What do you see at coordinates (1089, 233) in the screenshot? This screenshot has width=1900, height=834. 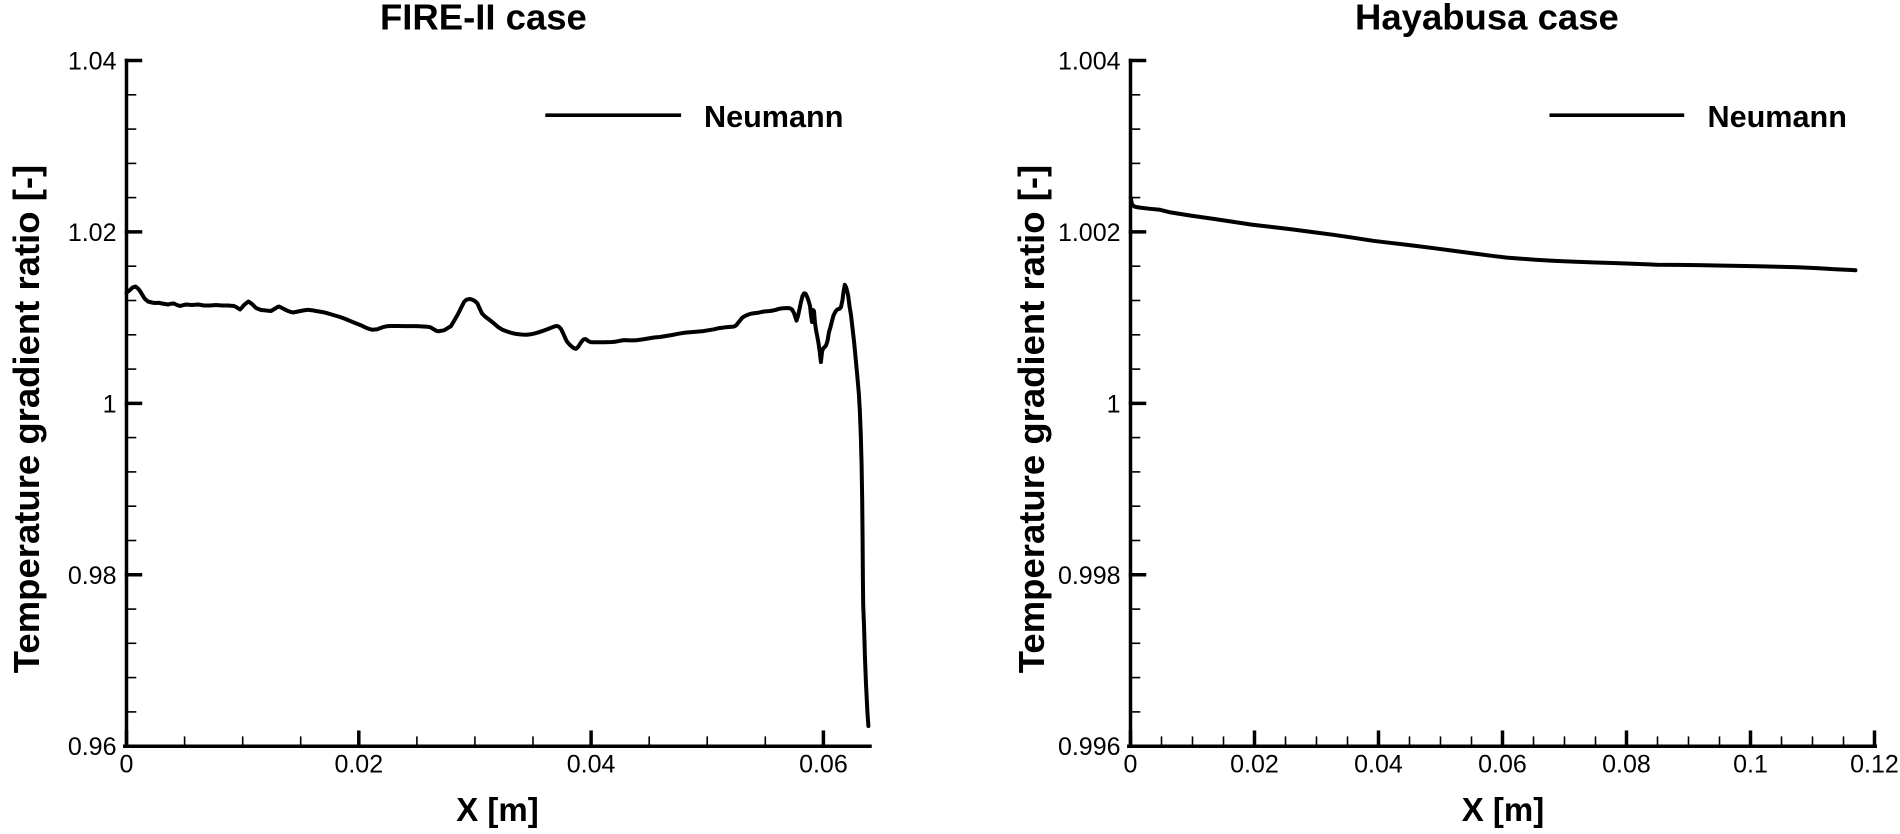 I see `svg-text: 1.002` at bounding box center [1089, 233].